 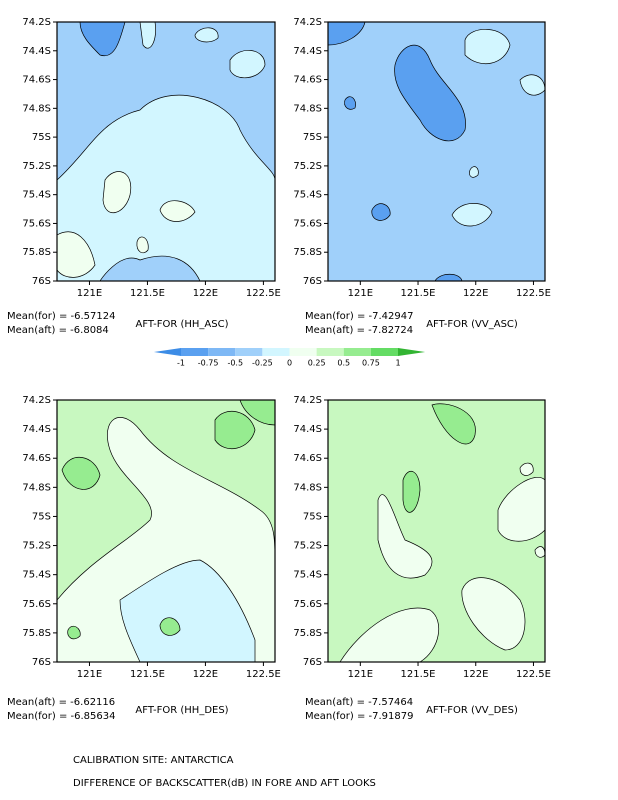 I want to click on colorbar-label: -0.75, so click(x=208, y=363).